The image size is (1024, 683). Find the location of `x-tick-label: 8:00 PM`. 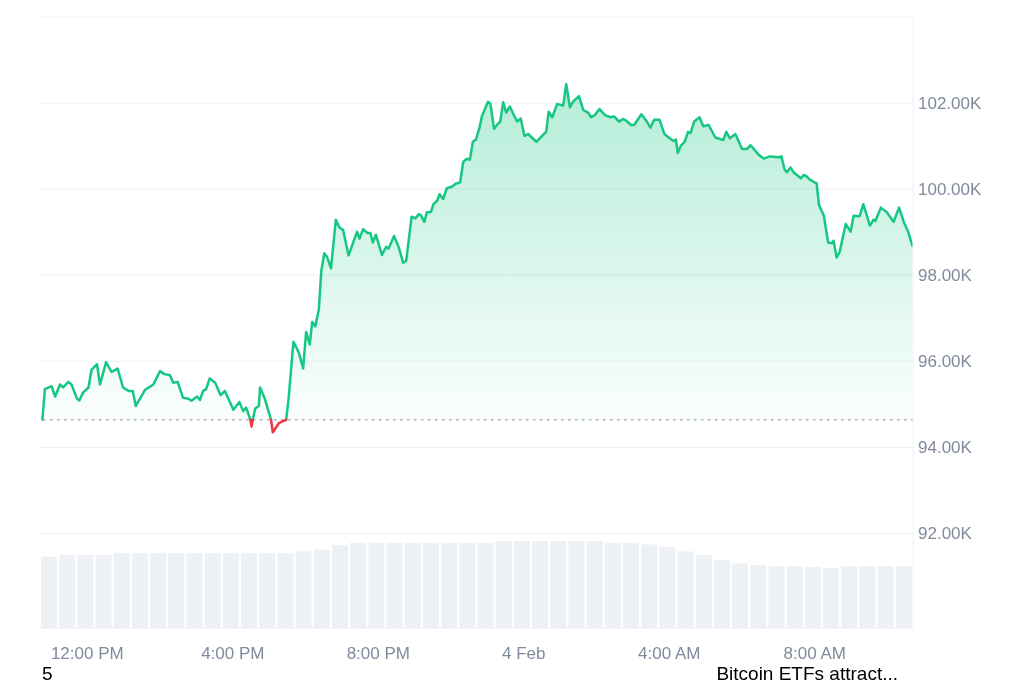

x-tick-label: 8:00 PM is located at coordinates (378, 654).